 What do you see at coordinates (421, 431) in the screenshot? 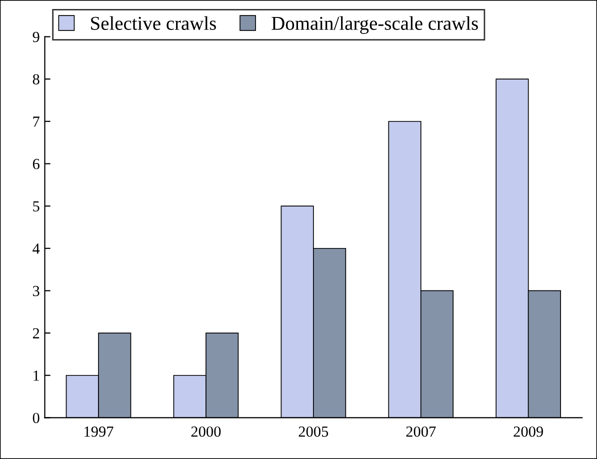
I see `x-tick-label: 2007` at bounding box center [421, 431].